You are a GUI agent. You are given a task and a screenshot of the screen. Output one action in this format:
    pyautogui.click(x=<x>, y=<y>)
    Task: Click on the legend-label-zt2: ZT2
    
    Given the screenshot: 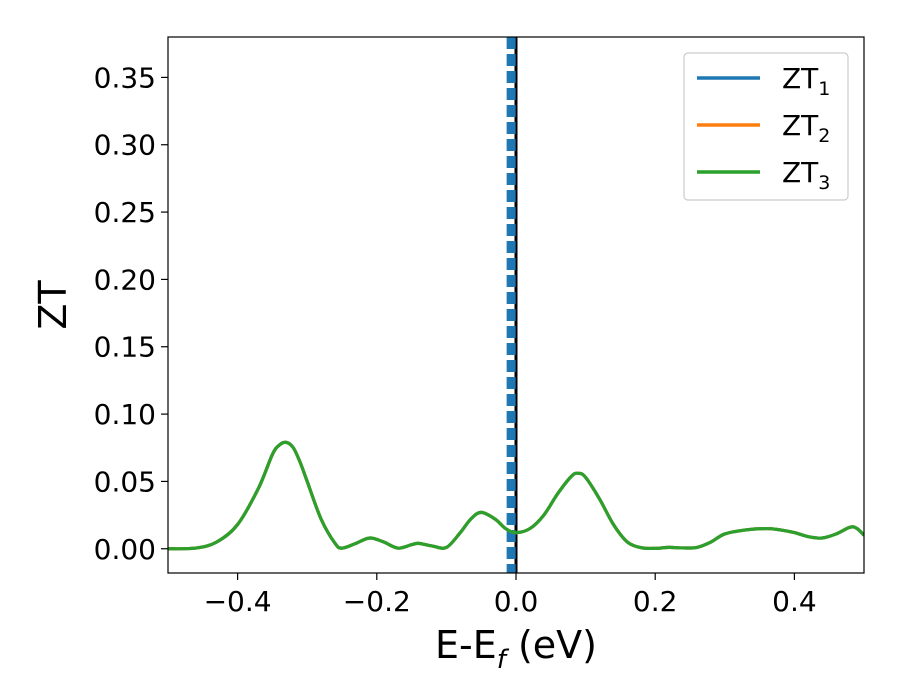 What is the action you would take?
    pyautogui.click(x=806, y=128)
    